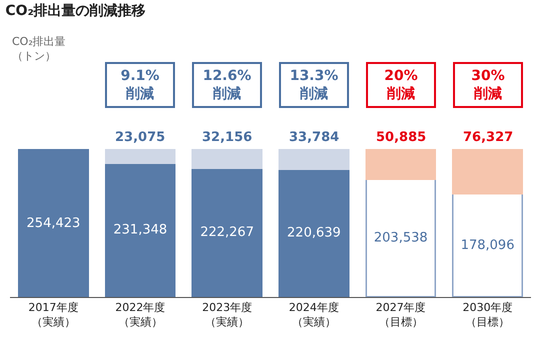 This screenshot has width=541, height=342. What do you see at coordinates (140, 137) in the screenshot?
I see `data-label: 23,075` at bounding box center [140, 137].